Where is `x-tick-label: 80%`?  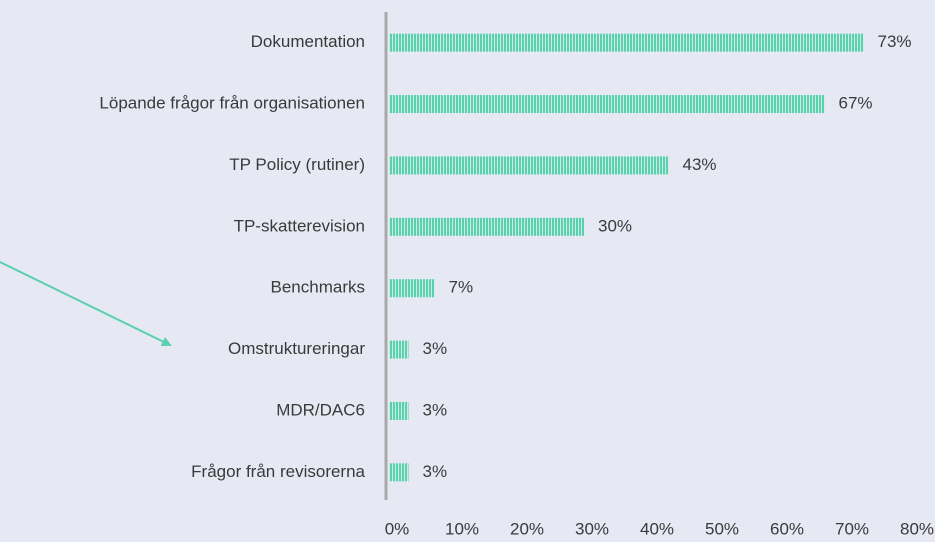
x-tick-label: 80% is located at coordinates (917, 528).